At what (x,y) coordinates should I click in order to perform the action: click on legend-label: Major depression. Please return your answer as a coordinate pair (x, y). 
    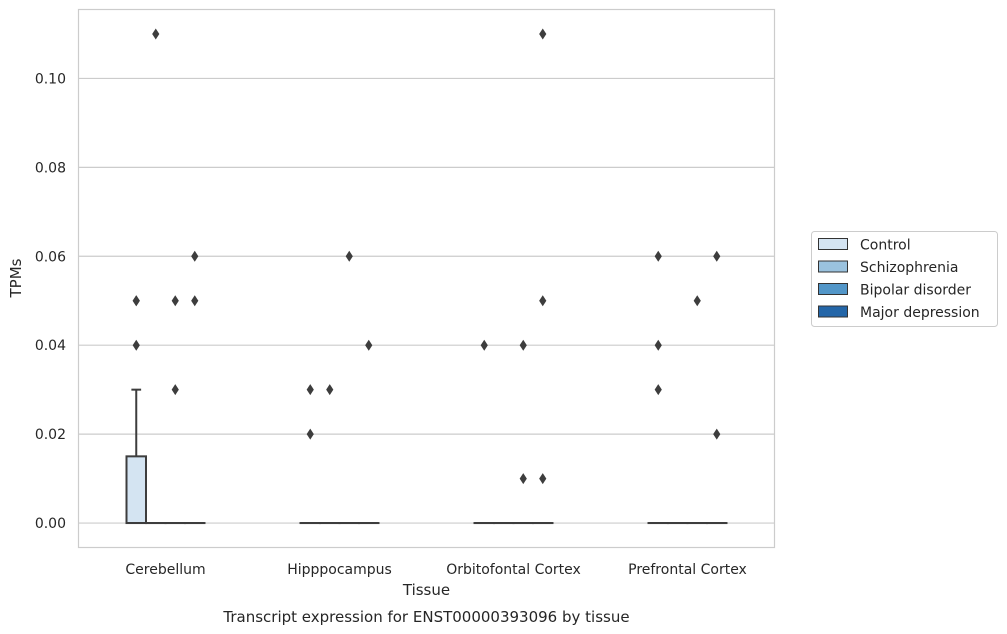
    Looking at the image, I should click on (920, 313).